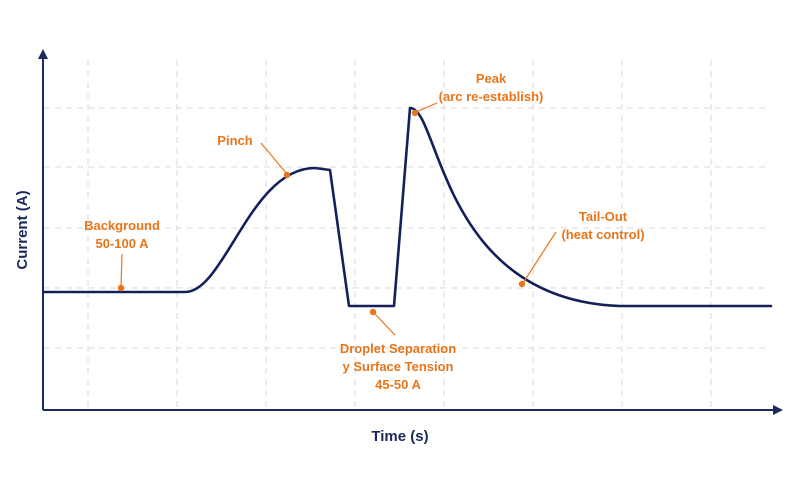  What do you see at coordinates (121, 270) in the screenshot?
I see `background-leader` at bounding box center [121, 270].